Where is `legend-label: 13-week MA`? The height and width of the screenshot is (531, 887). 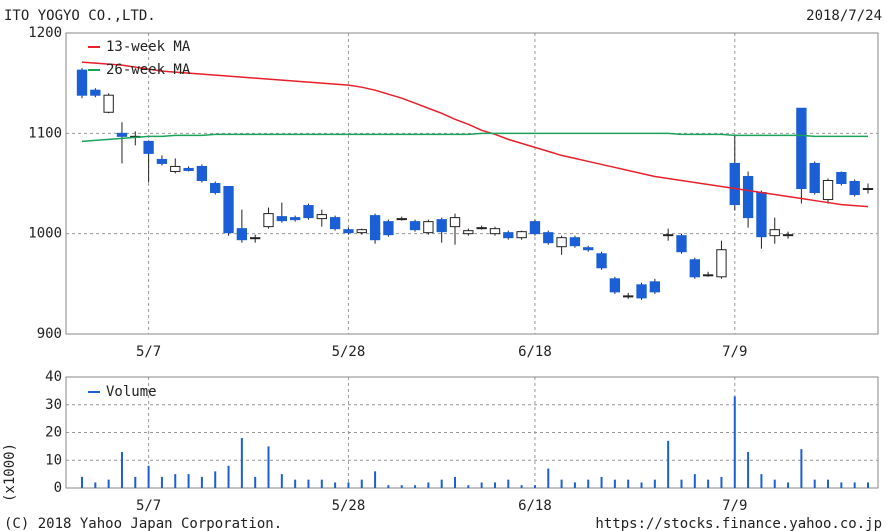 legend-label: 13-week MA is located at coordinates (148, 47).